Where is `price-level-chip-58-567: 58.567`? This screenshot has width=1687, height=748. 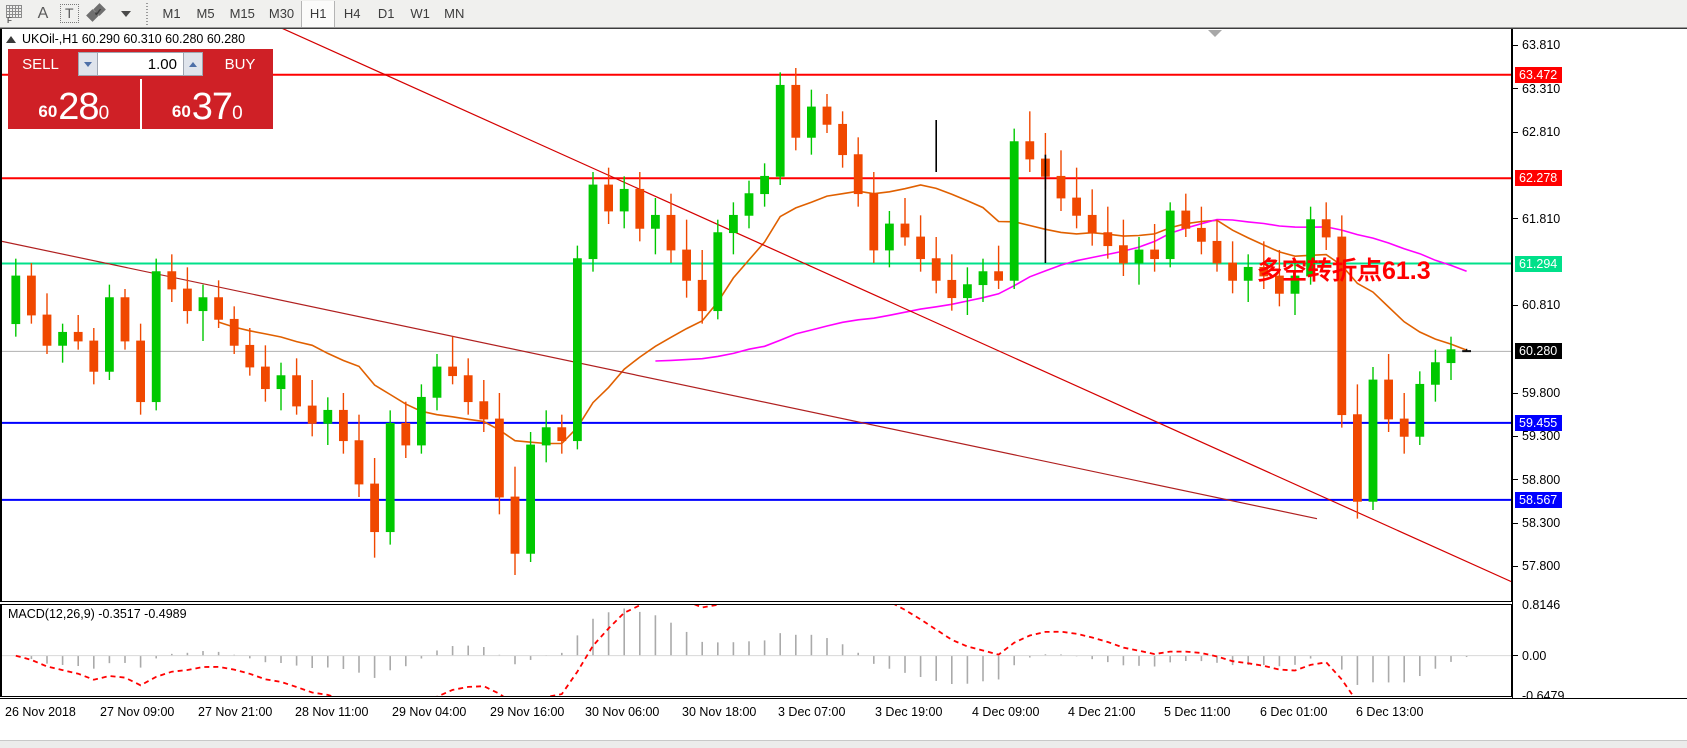
price-level-chip-58-567: 58.567 is located at coordinates (1539, 499).